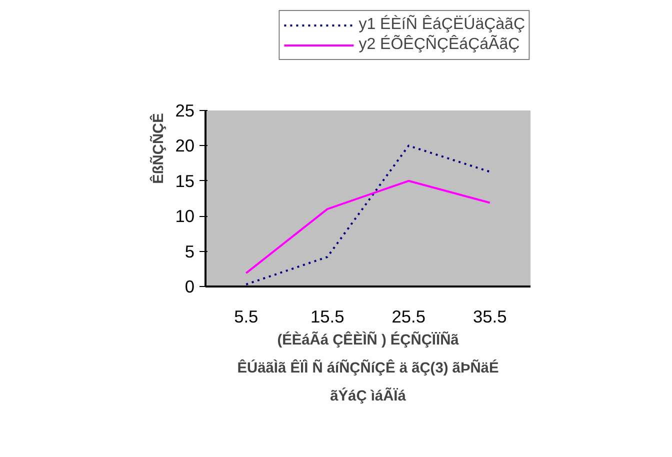 This screenshot has height=457, width=672. What do you see at coordinates (185, 216) in the screenshot?
I see `y-tick-label: 10` at bounding box center [185, 216].